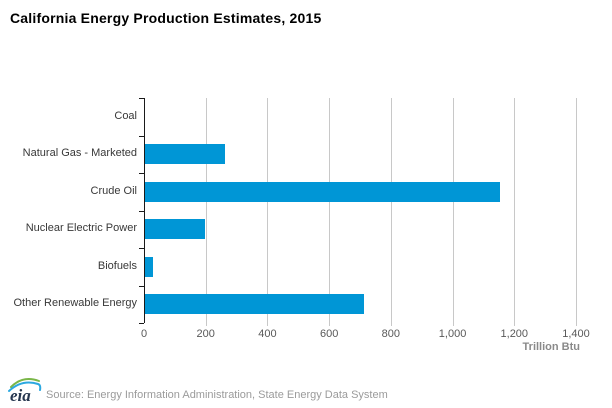 The width and height of the screenshot is (612, 408). Describe the element at coordinates (391, 334) in the screenshot. I see `x-tick-label: 800` at that location.